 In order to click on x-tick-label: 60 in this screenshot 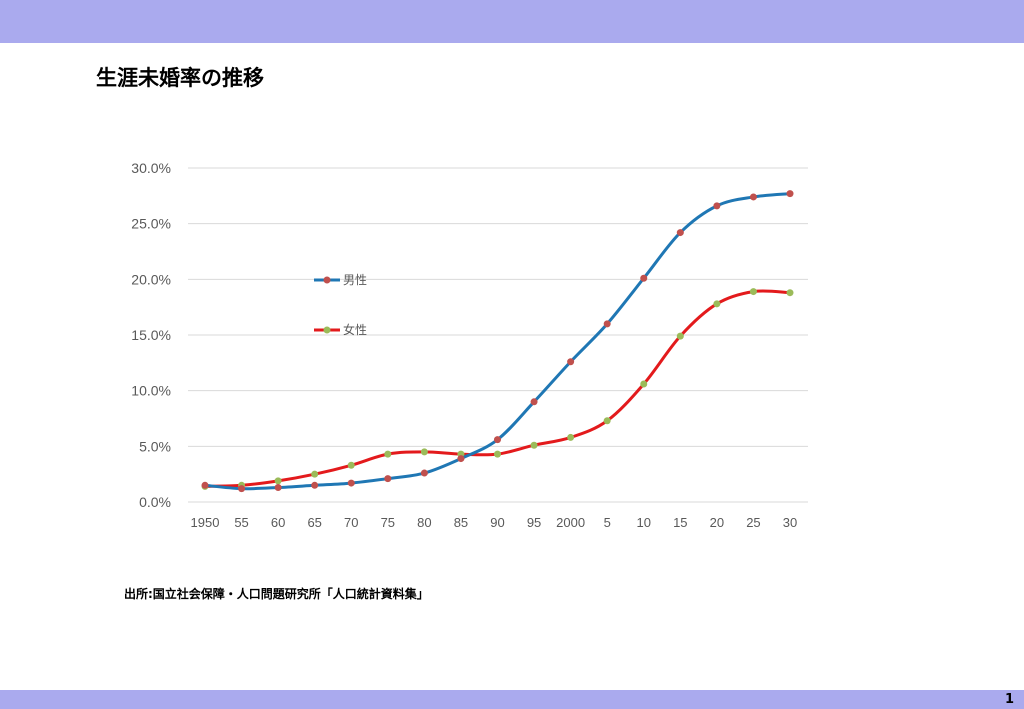, I will do `click(278, 522)`.